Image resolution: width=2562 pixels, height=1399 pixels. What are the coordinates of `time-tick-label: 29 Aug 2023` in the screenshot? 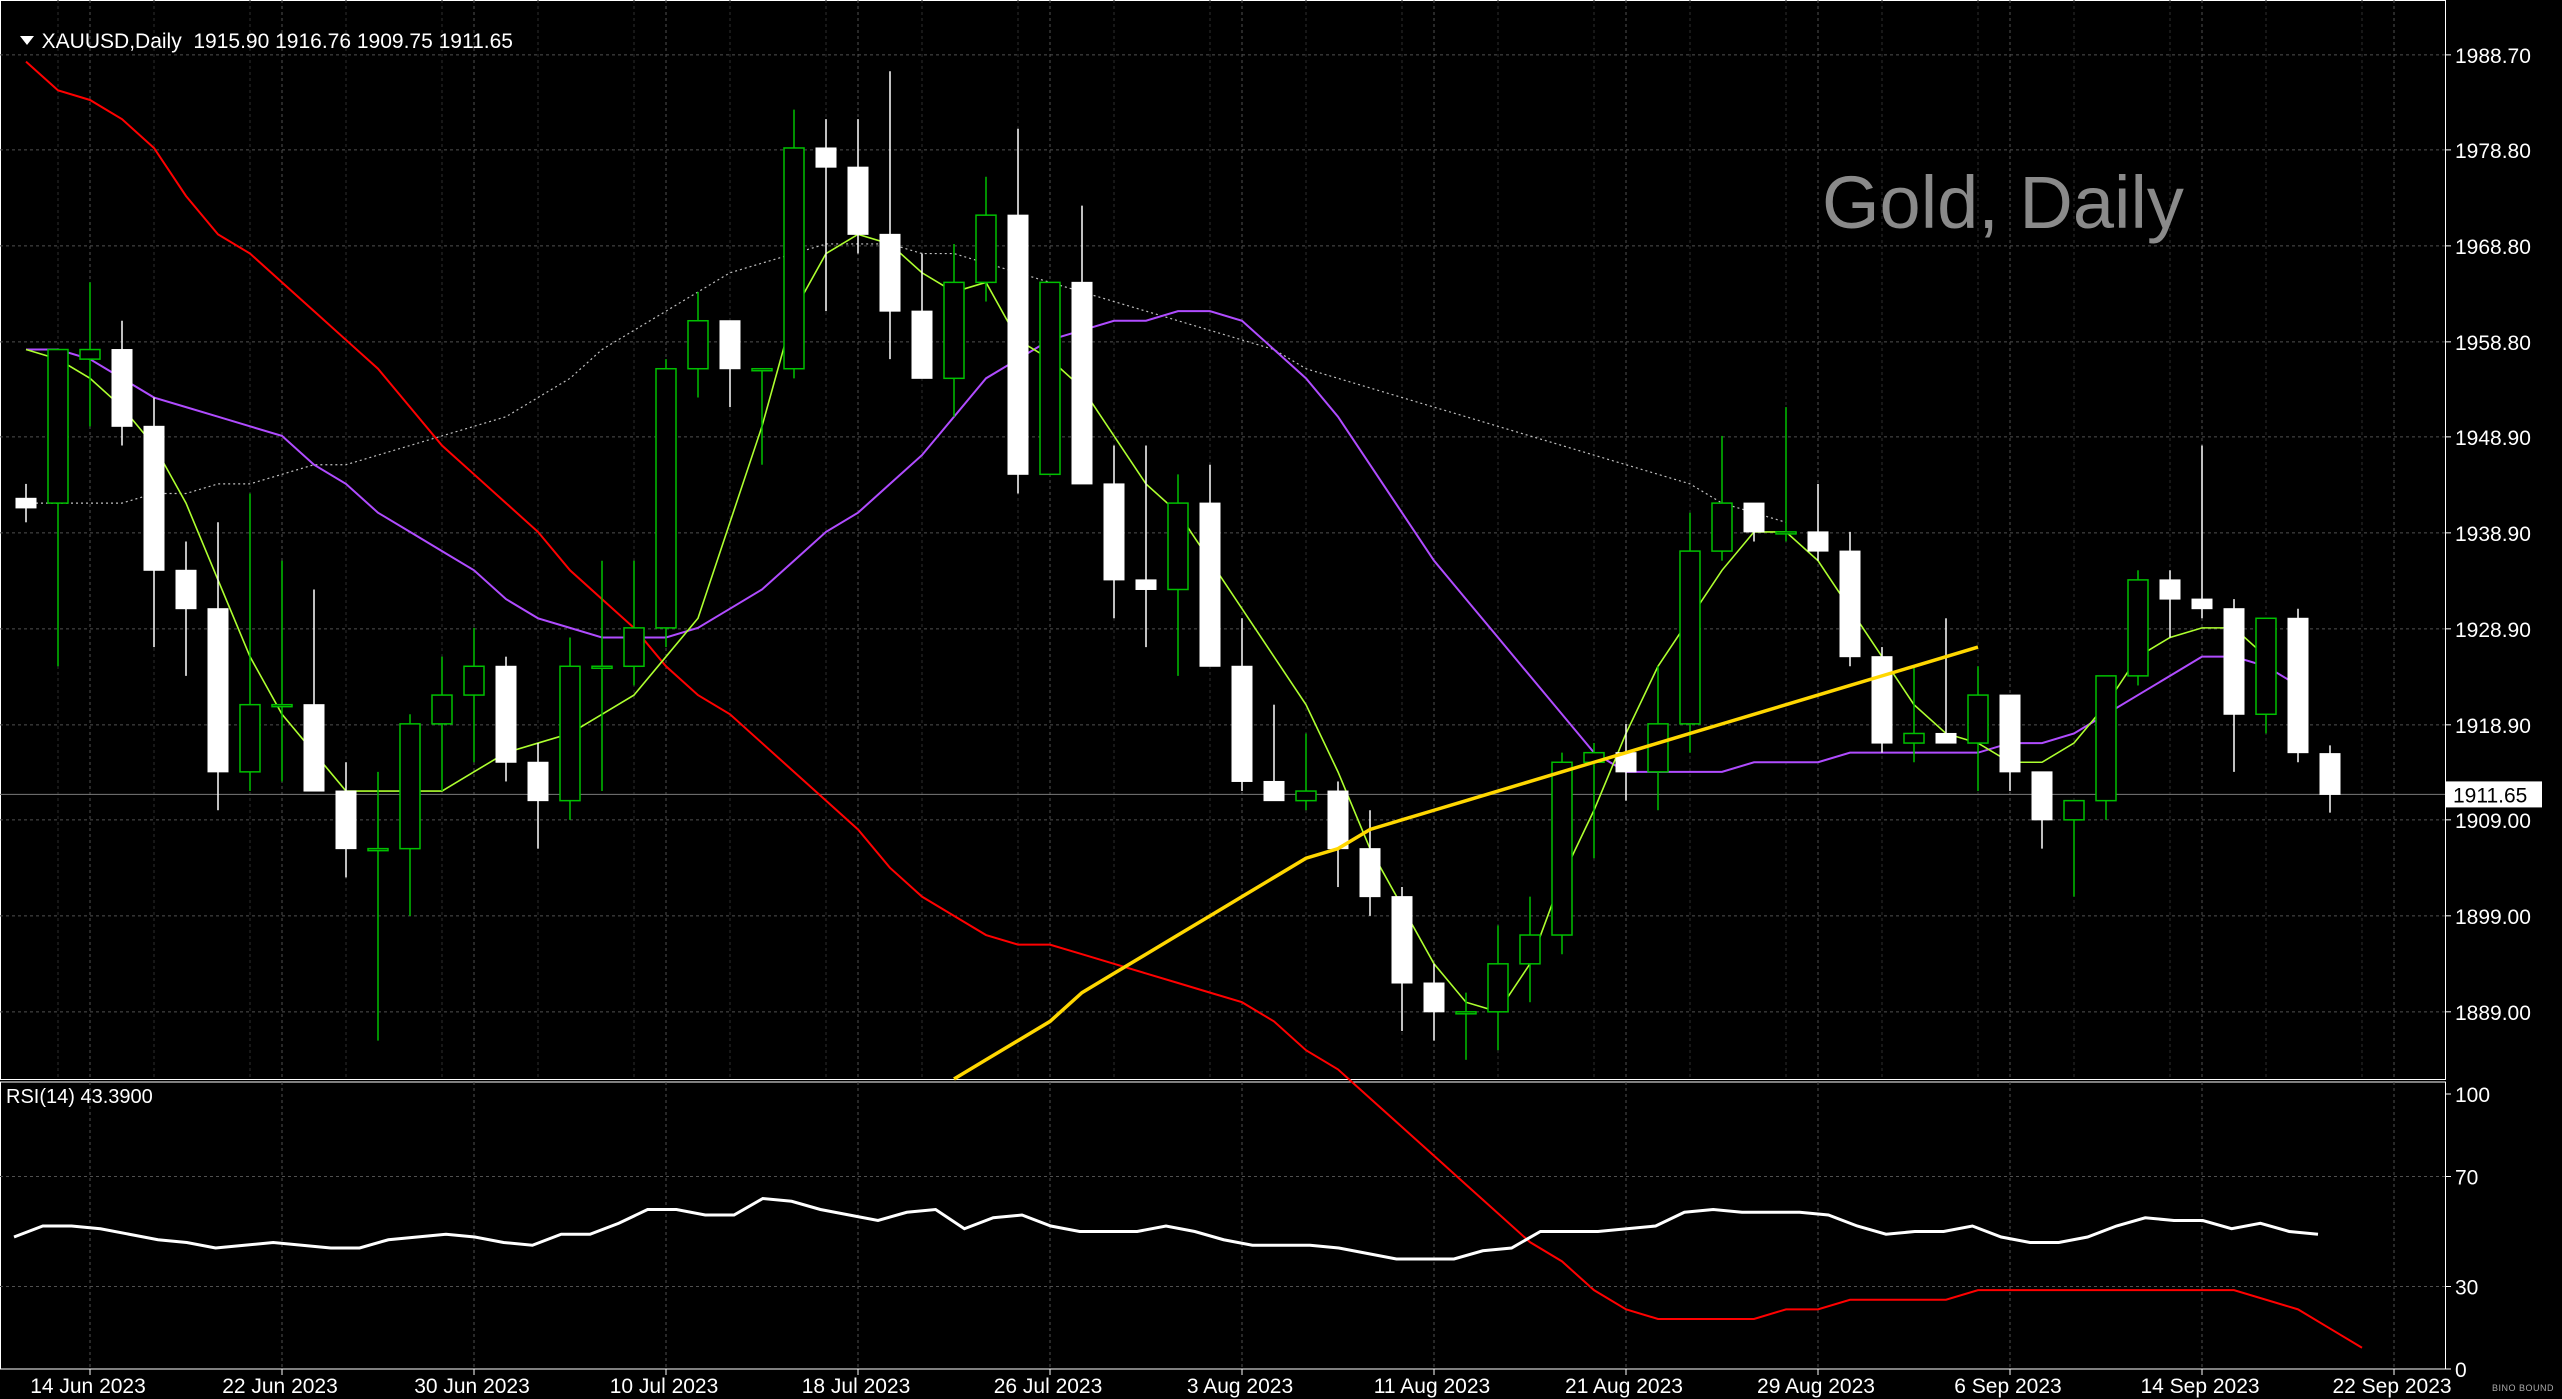 It's located at (1816, 1386).